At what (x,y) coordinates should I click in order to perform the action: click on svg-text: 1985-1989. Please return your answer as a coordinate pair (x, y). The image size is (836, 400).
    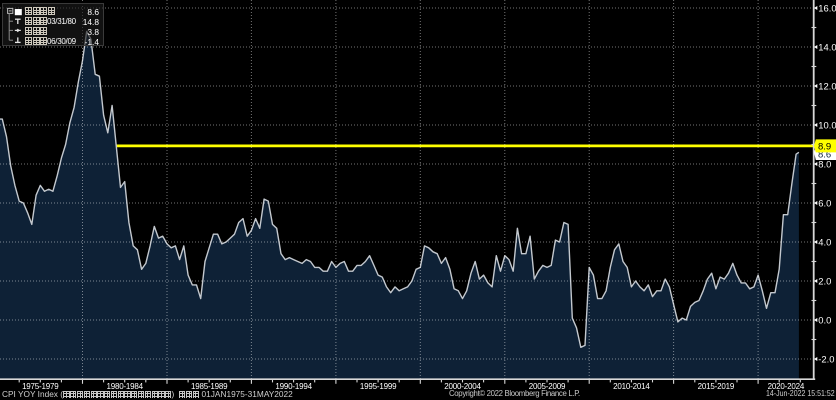
    Looking at the image, I should click on (209, 386).